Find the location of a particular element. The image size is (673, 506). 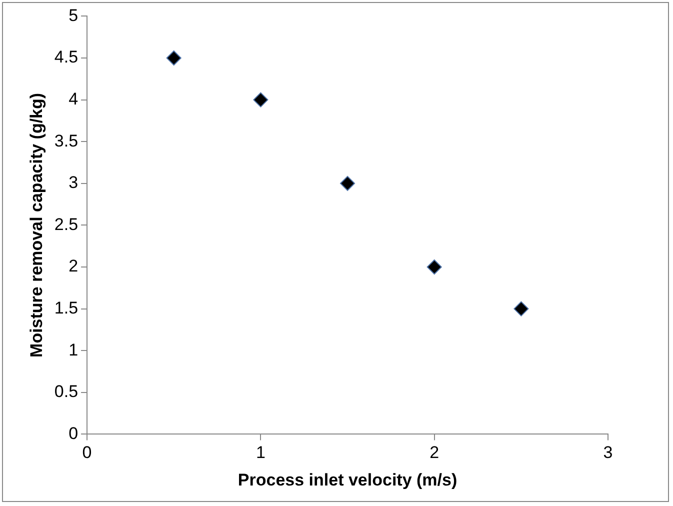

y-tick-label: 1 is located at coordinates (73, 350).